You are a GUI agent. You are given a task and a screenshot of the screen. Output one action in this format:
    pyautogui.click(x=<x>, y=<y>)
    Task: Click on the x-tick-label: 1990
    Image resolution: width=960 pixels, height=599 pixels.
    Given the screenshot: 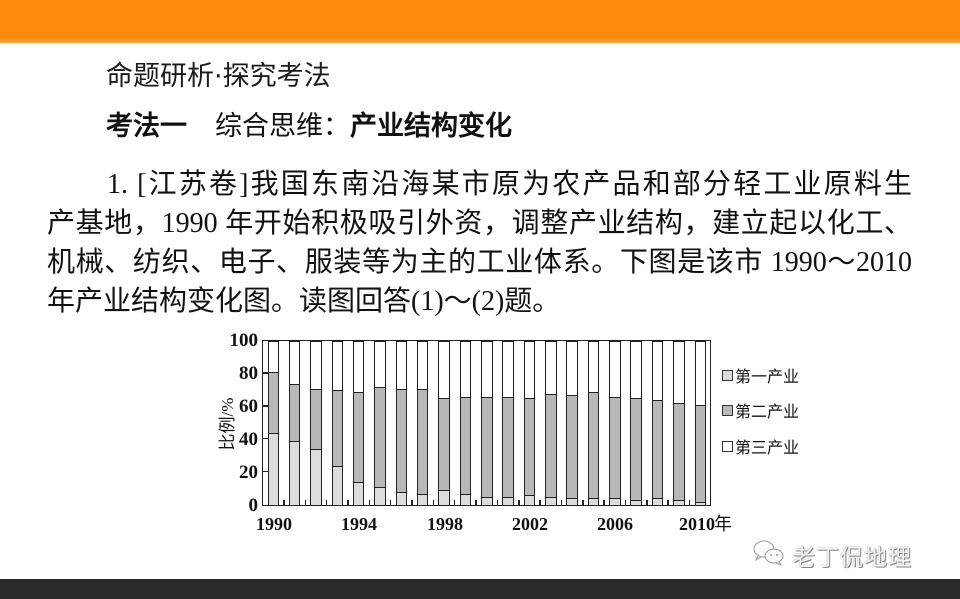 What is the action you would take?
    pyautogui.click(x=274, y=524)
    